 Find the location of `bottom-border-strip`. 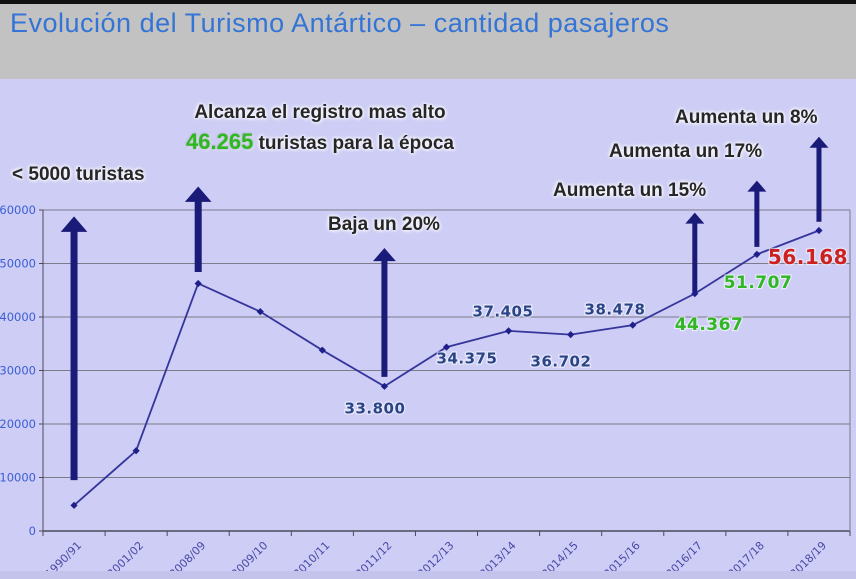

bottom-border-strip is located at coordinates (428, 575).